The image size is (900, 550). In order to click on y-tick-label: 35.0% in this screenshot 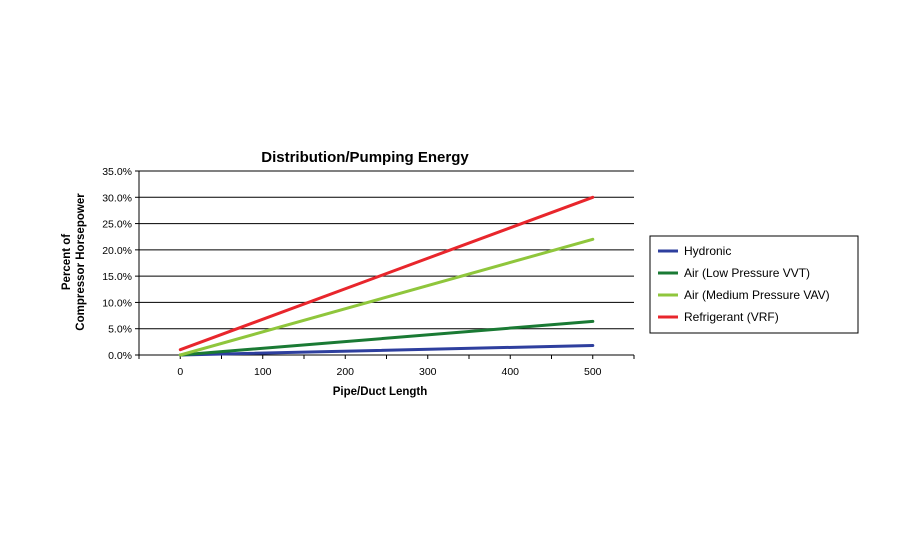, I will do `click(117, 172)`.